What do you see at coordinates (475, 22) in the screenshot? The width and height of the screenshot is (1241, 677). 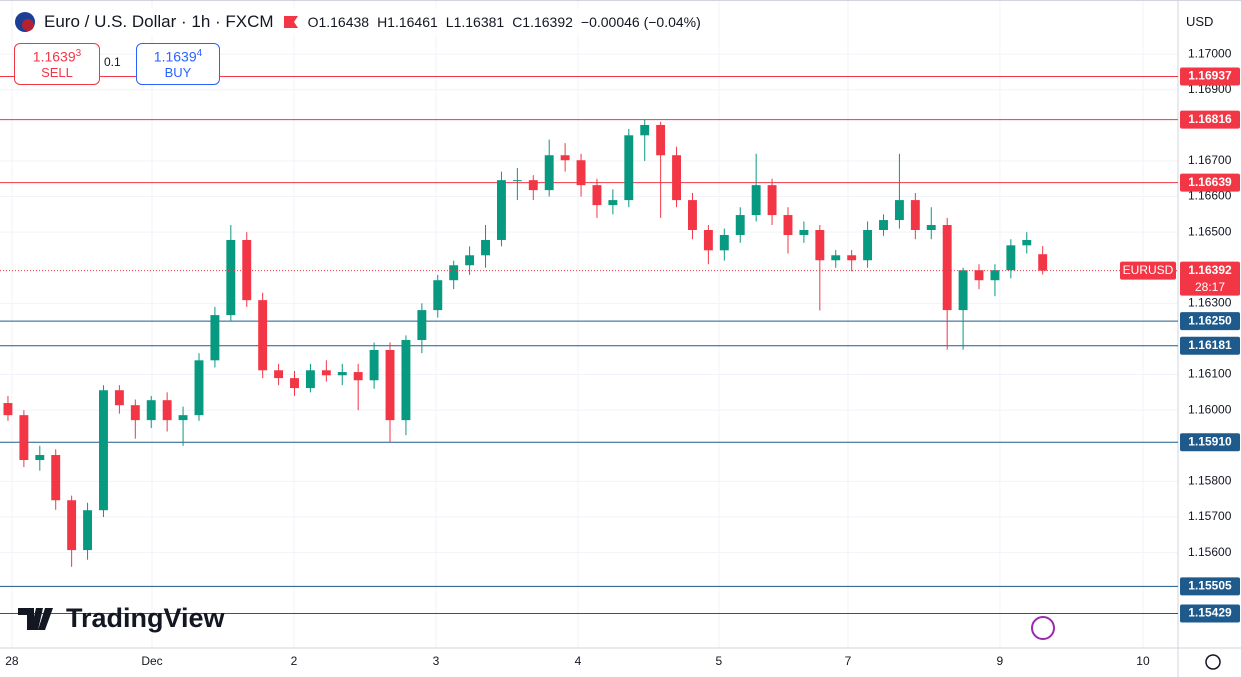 I see `ohlc-l: L1.16381` at bounding box center [475, 22].